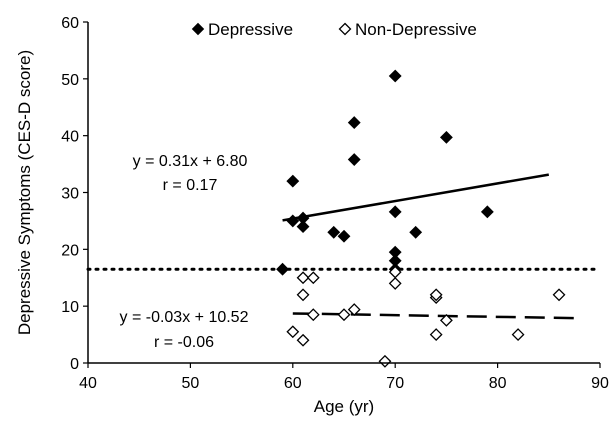 The height and width of the screenshot is (423, 613). What do you see at coordinates (334, 29) in the screenshot?
I see `legend: Depressive Non-Depressive` at bounding box center [334, 29].